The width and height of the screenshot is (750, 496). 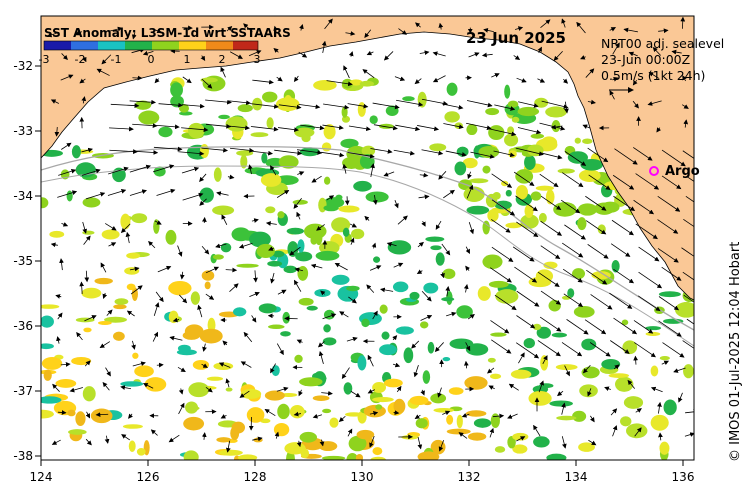 What do you see at coordinates (653, 75) in the screenshot?
I see `current-legend-line3: 0.5m/s (1kt 24h)` at bounding box center [653, 75].